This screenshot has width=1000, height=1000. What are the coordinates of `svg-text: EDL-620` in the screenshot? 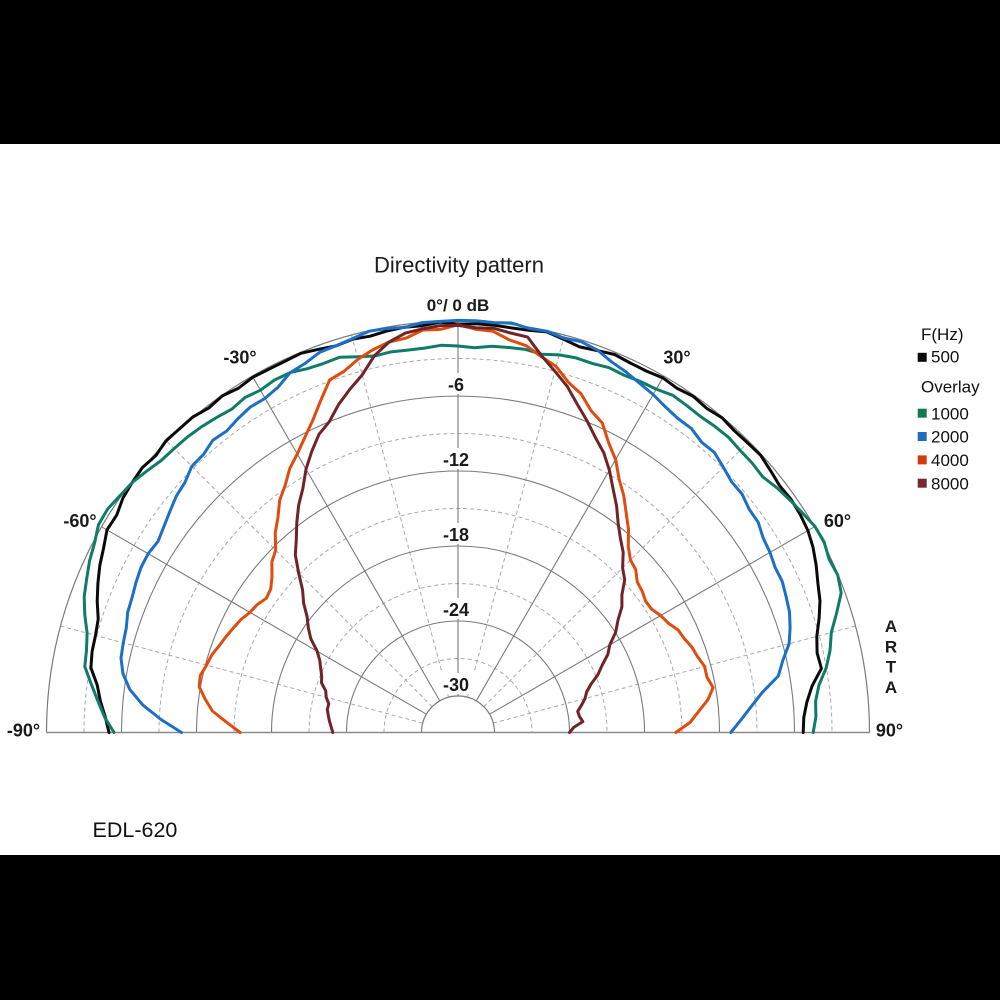 It's located at (135, 830).